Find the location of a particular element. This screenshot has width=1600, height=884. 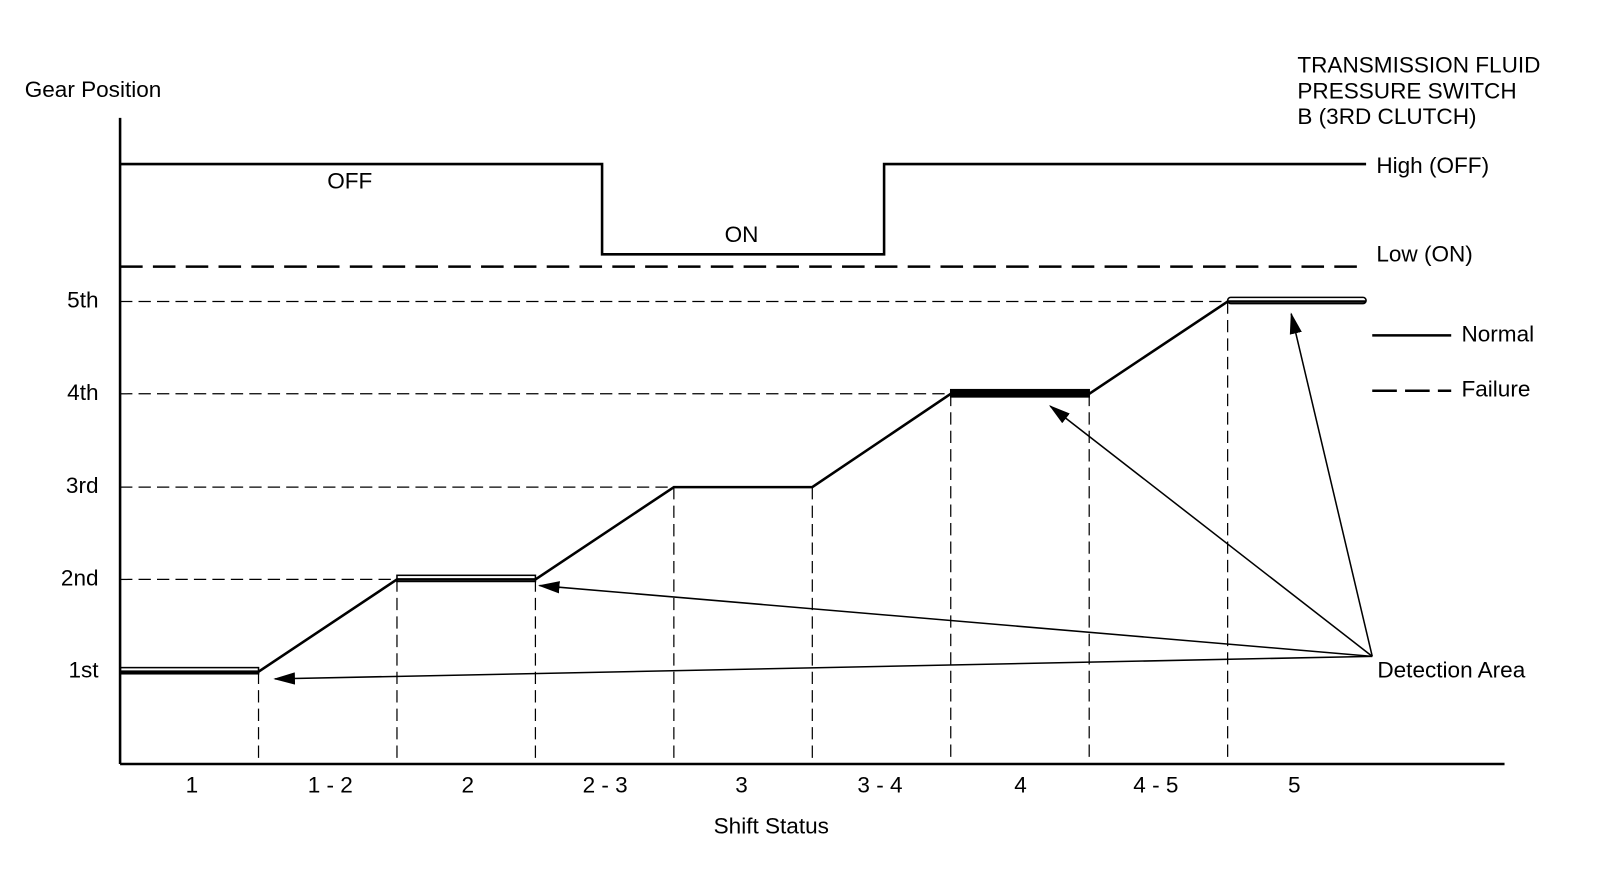

legend-label: Normal is located at coordinates (1497, 333).